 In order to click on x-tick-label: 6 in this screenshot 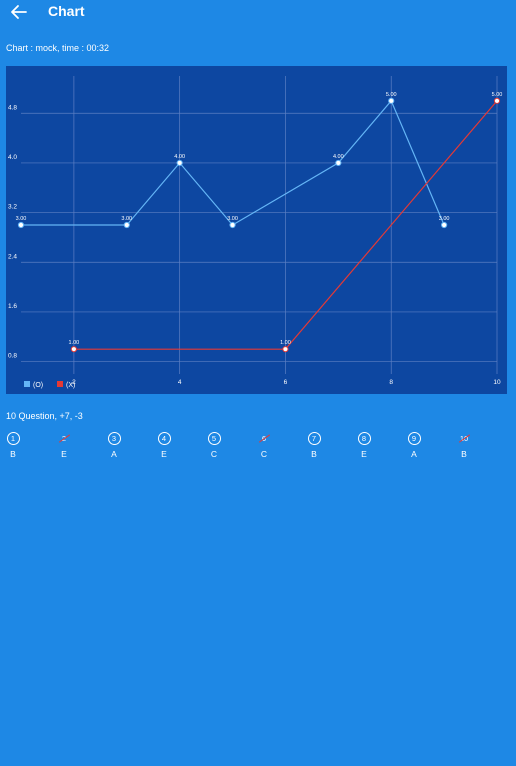, I will do `click(286, 382)`.